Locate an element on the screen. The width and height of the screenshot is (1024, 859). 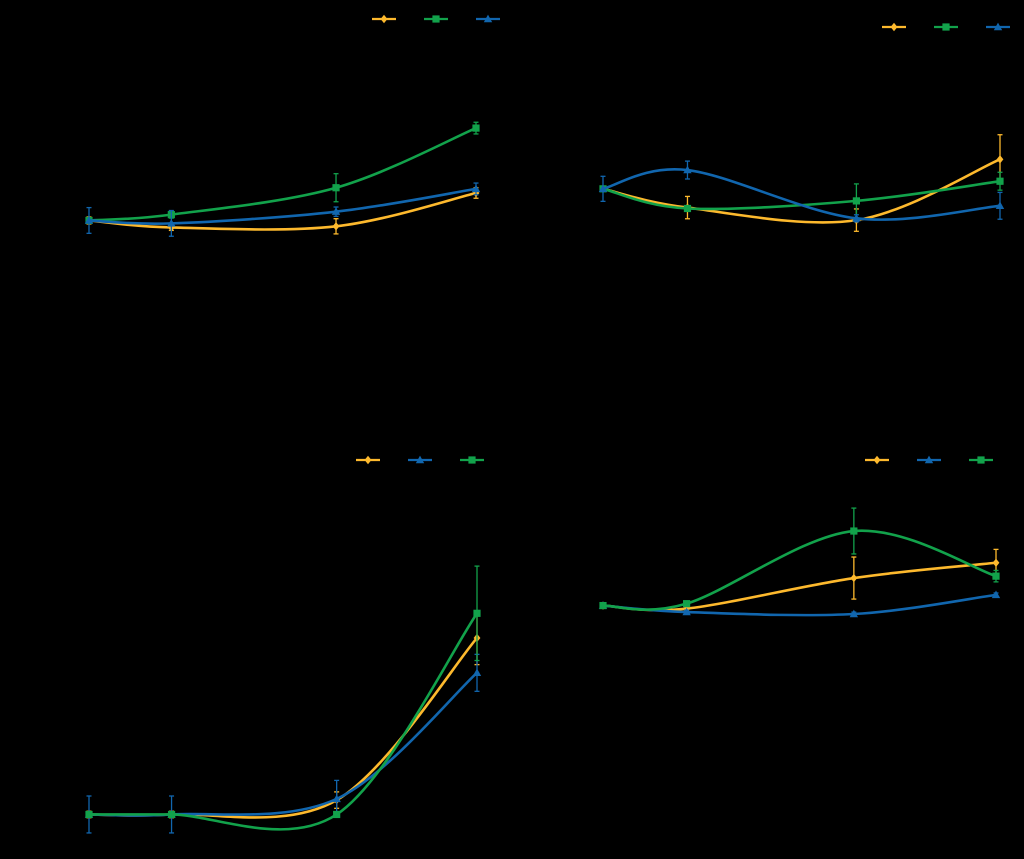
chart-panel-top-right is located at coordinates (804, 127).